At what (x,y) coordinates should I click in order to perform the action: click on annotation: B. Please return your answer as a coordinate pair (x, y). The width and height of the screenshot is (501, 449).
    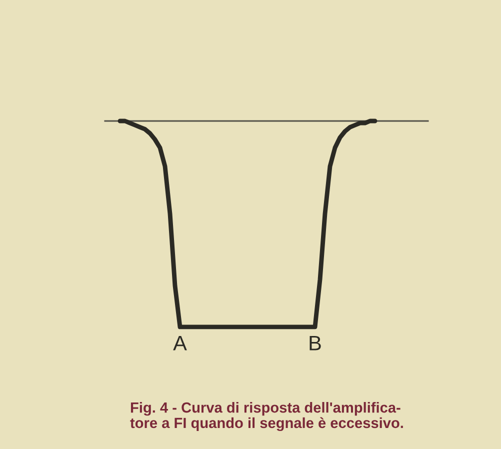
    Looking at the image, I should click on (315, 343).